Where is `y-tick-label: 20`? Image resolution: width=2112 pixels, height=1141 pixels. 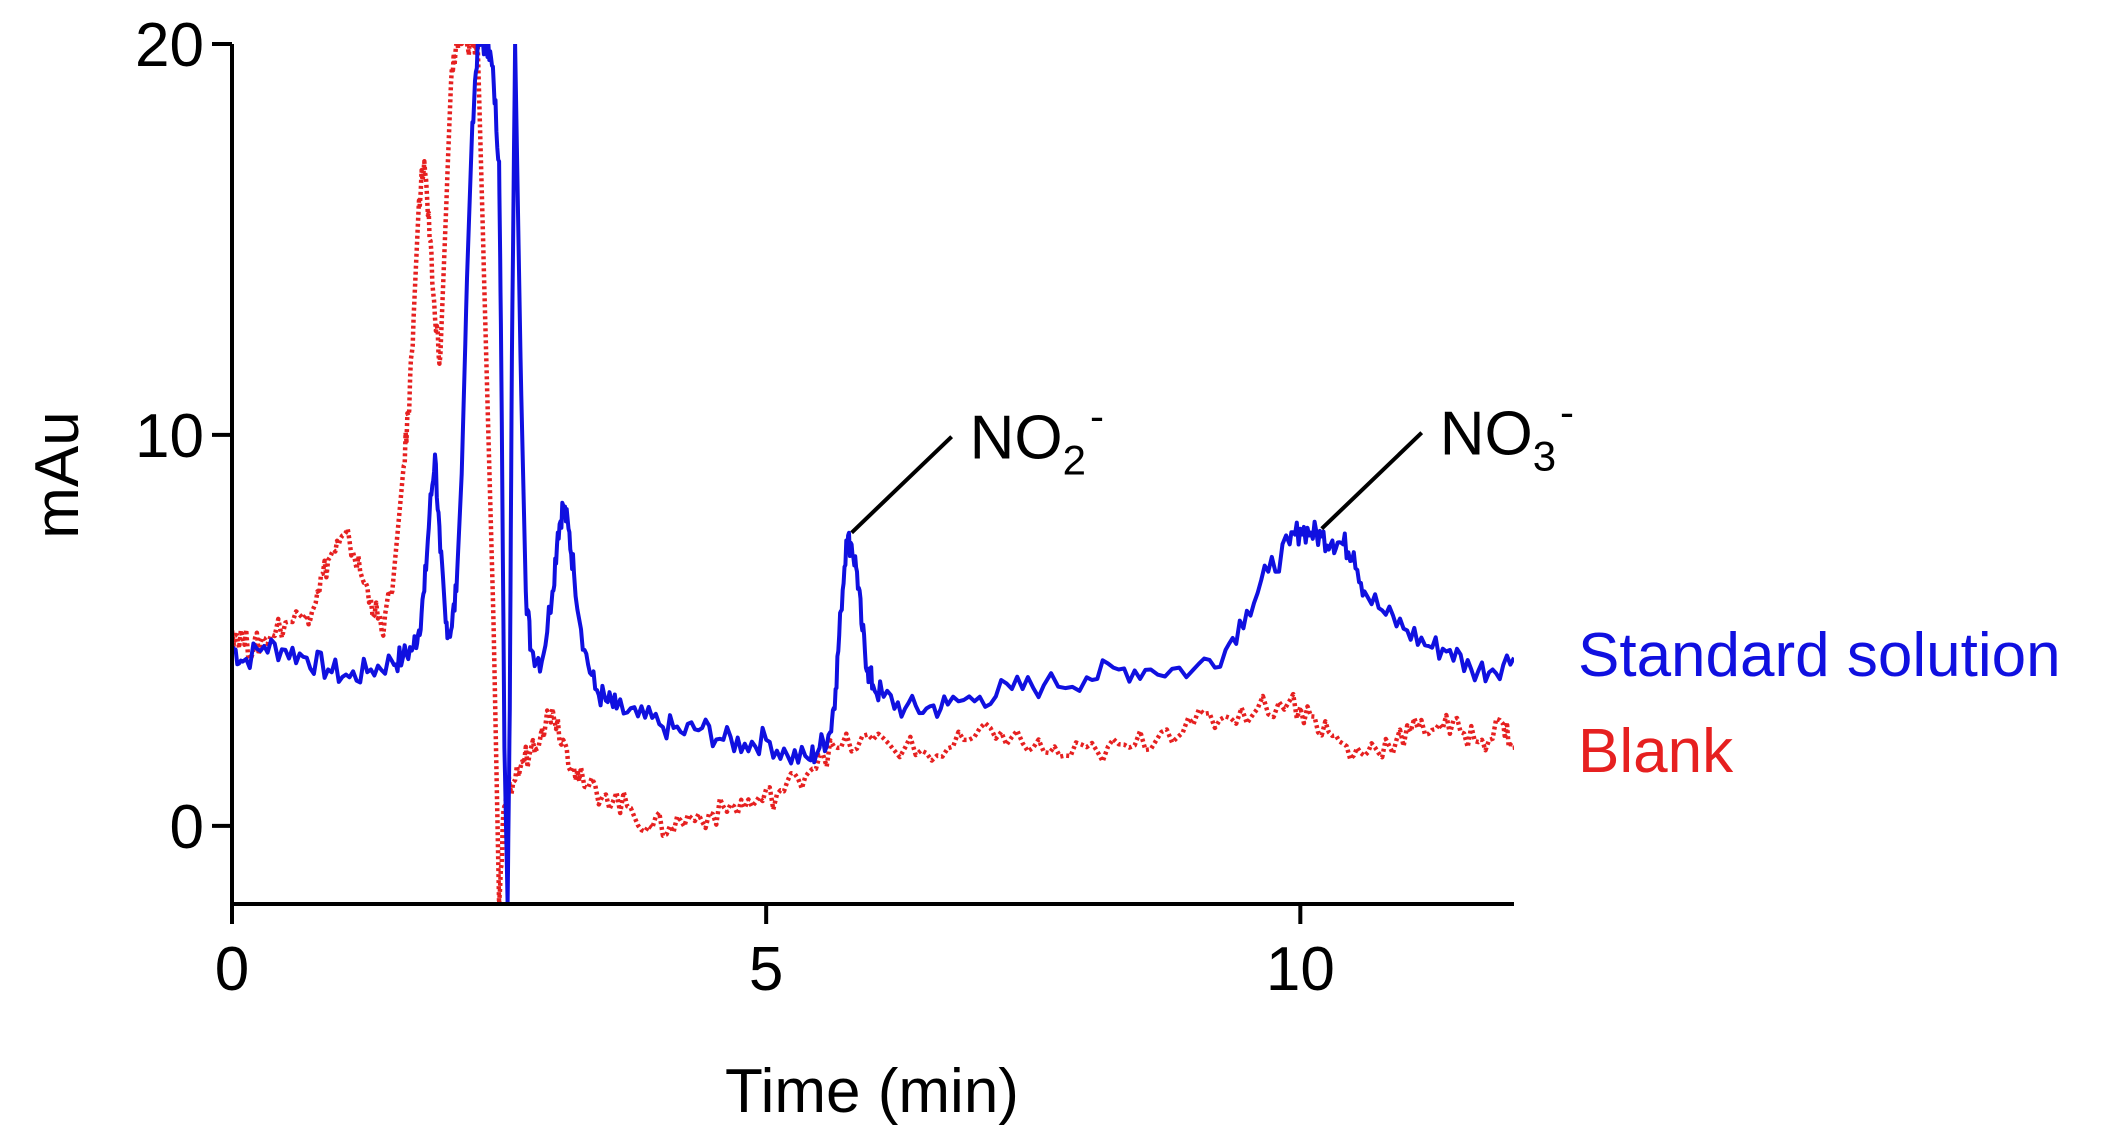 y-tick-label: 20 is located at coordinates (169, 45).